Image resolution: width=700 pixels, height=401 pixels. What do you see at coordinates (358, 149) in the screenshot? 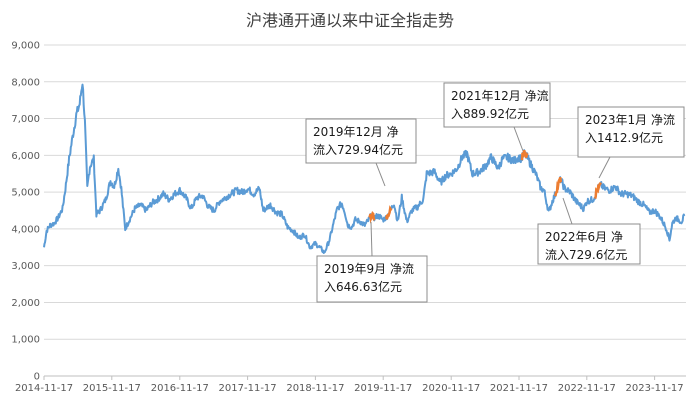
I see `annotation-text: 流入729.94亿元` at bounding box center [358, 149].